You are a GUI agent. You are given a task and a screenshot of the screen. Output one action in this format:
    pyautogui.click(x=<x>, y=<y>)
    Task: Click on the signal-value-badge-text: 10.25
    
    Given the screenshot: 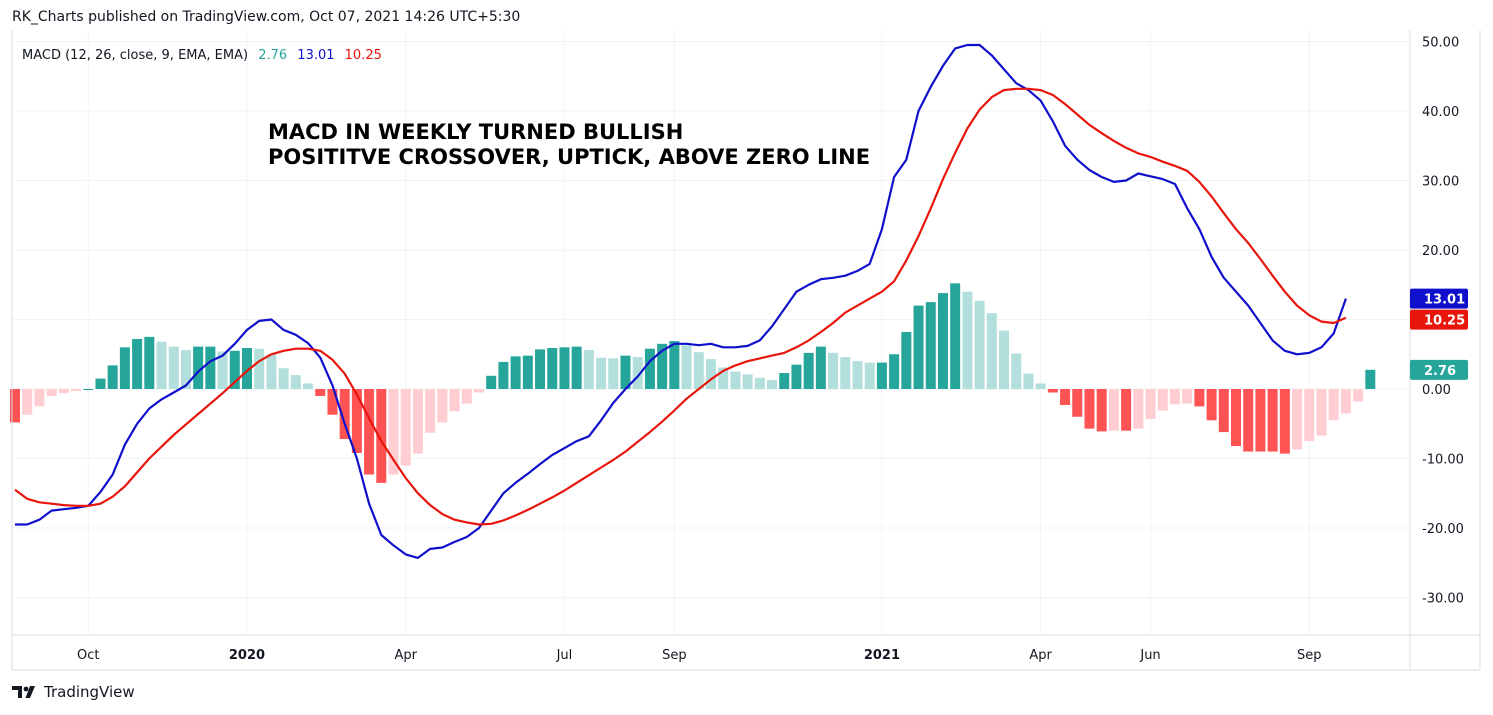 What is the action you would take?
    pyautogui.click(x=1444, y=321)
    